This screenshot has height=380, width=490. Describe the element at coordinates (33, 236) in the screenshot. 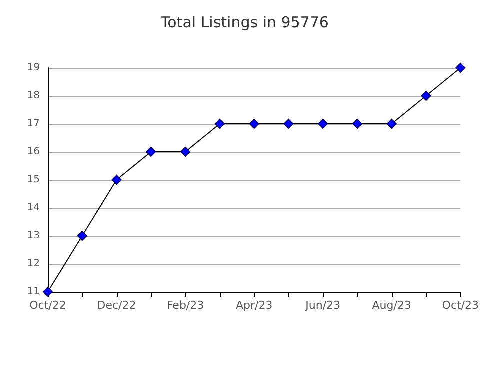

I see `y-tick-label: 13` at that location.